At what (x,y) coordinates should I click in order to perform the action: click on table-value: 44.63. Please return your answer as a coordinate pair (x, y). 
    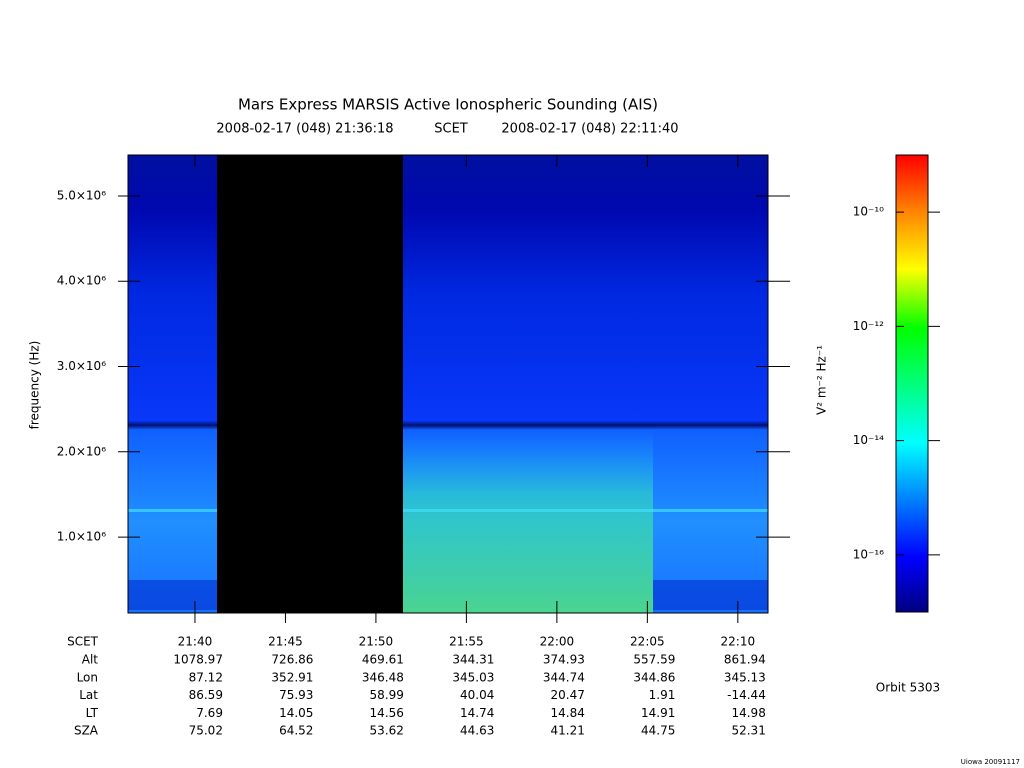
    Looking at the image, I should click on (477, 731).